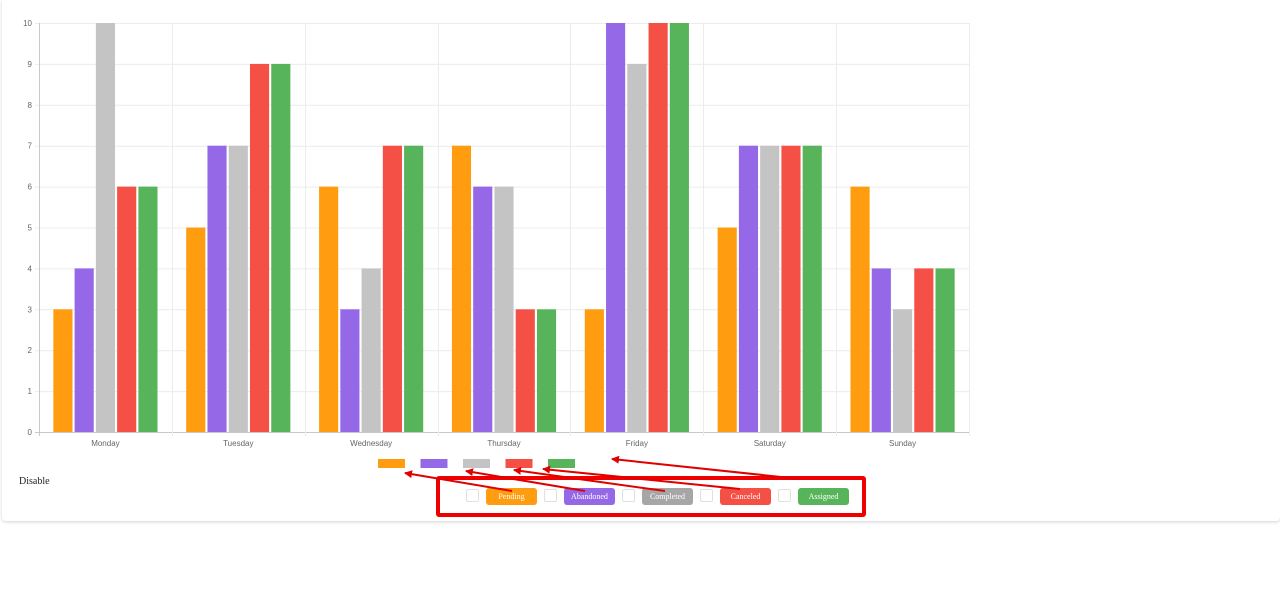  What do you see at coordinates (391, 463) in the screenshot?
I see `legend-swatch-pending` at bounding box center [391, 463].